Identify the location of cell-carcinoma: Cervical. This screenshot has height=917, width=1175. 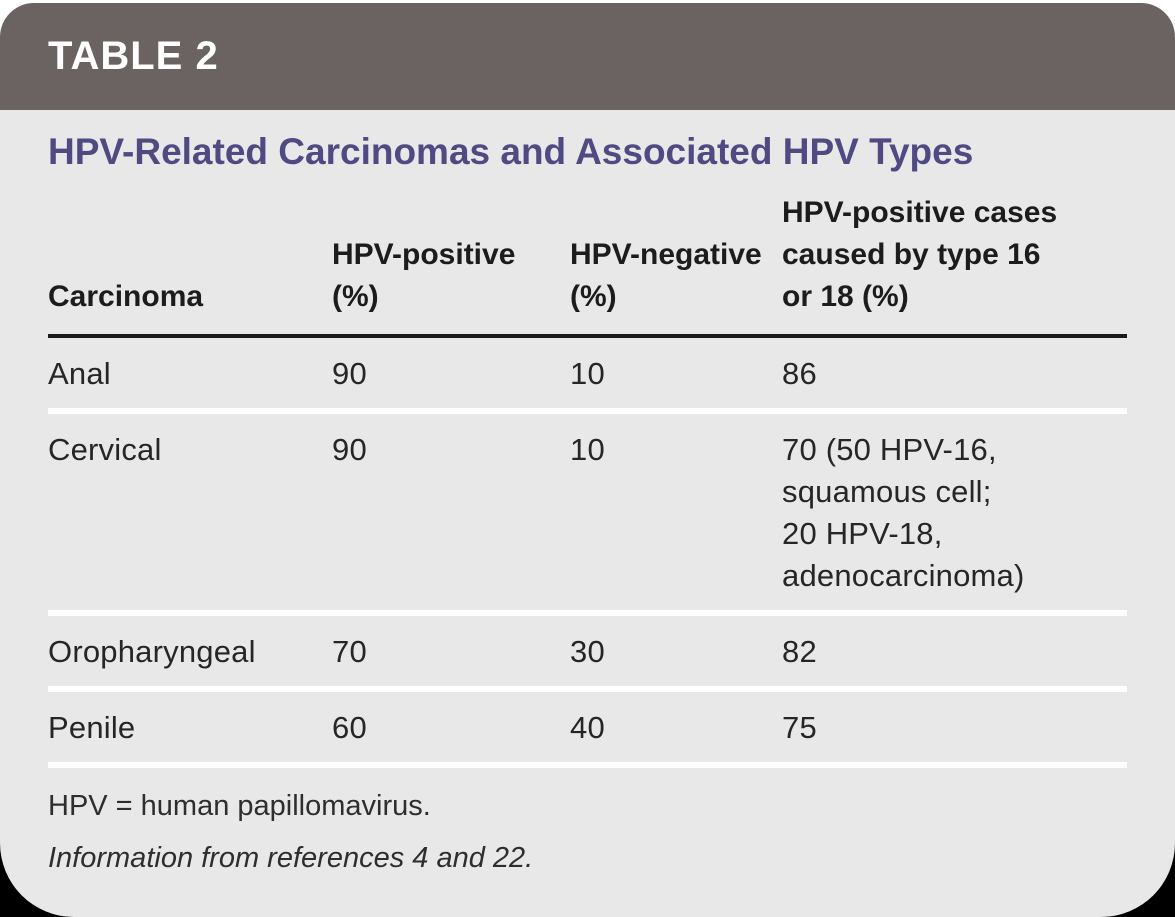
(105, 449).